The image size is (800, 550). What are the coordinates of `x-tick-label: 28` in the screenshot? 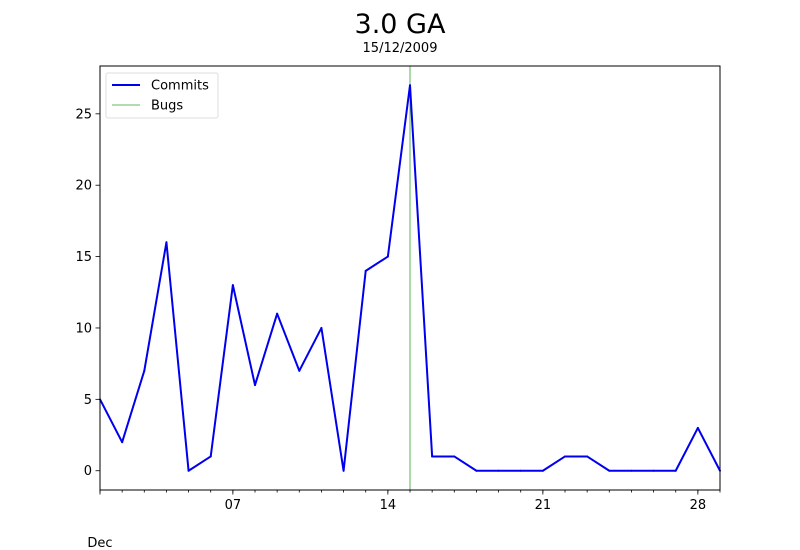 It's located at (698, 505).